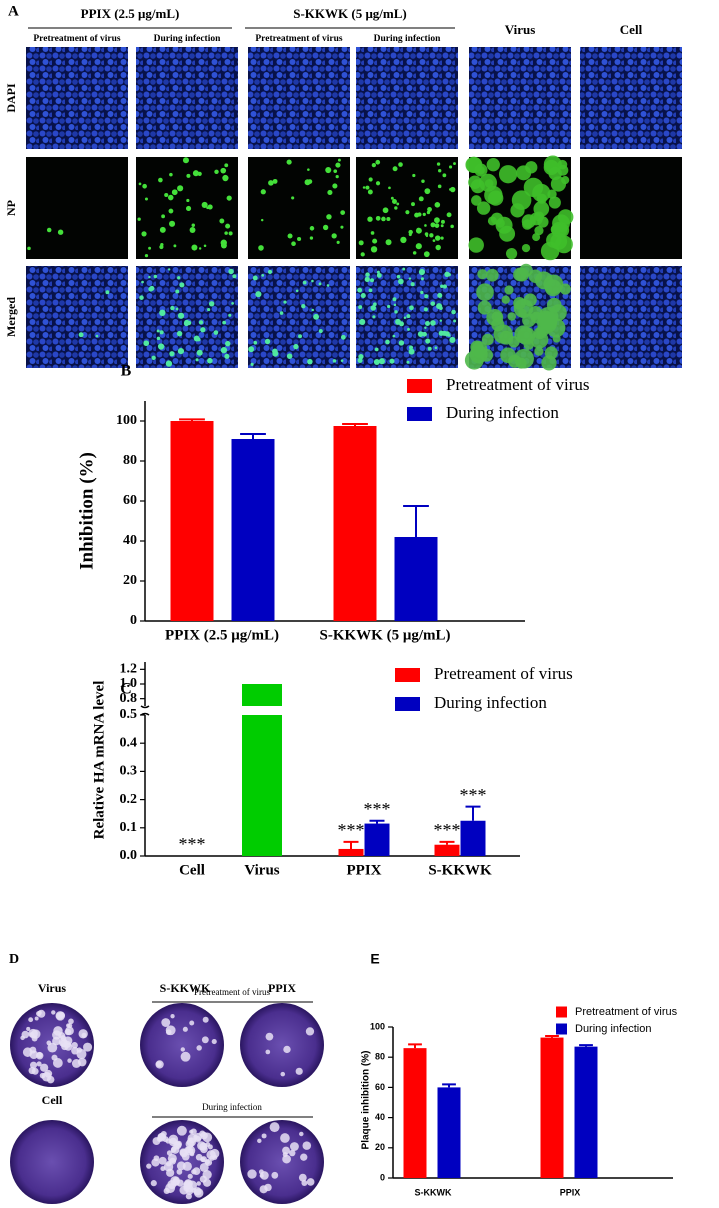 This screenshot has width=719, height=1208. What do you see at coordinates (490, 702) in the screenshot?
I see `legend-label: During infection` at bounding box center [490, 702].